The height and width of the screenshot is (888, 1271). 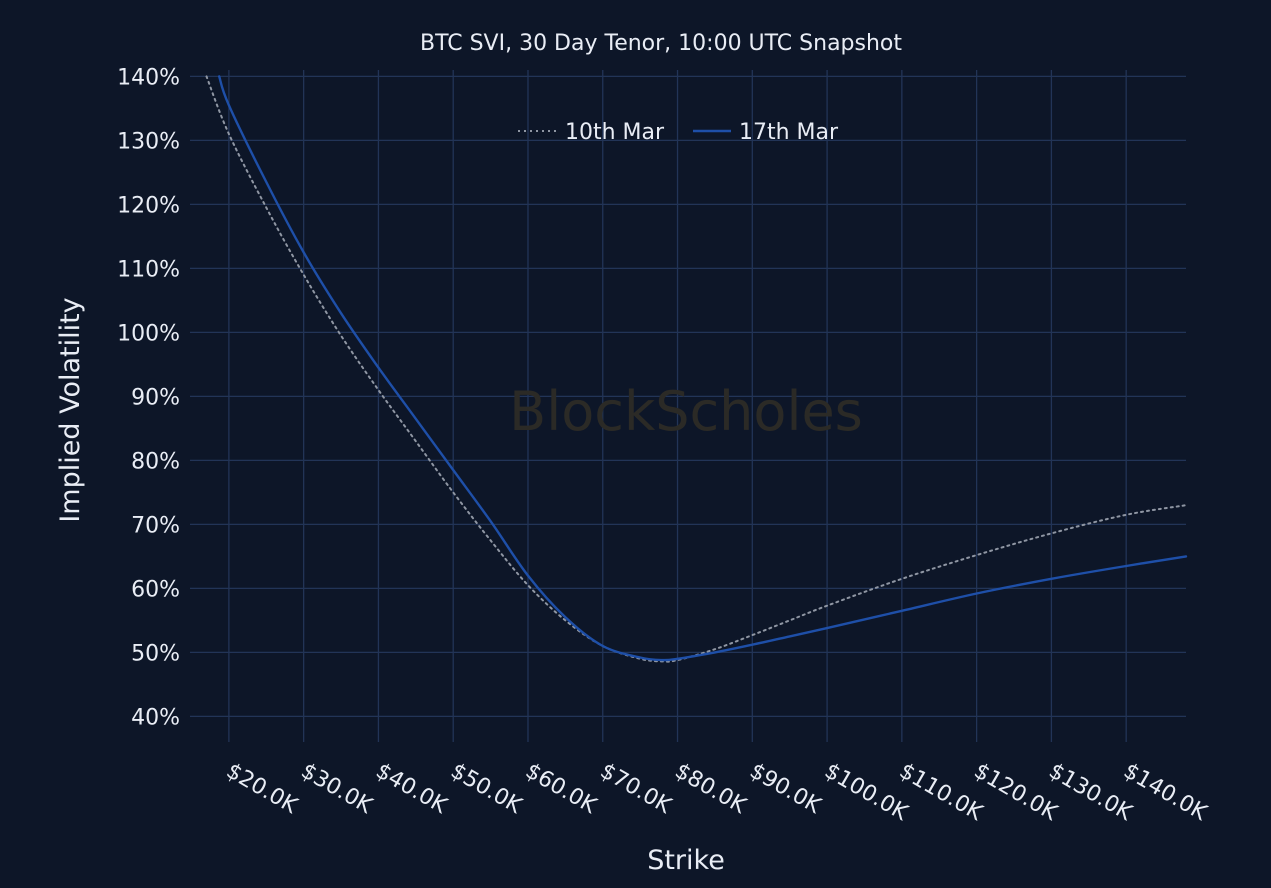 What do you see at coordinates (148, 77) in the screenshot?
I see `y-tick-label: 140%` at bounding box center [148, 77].